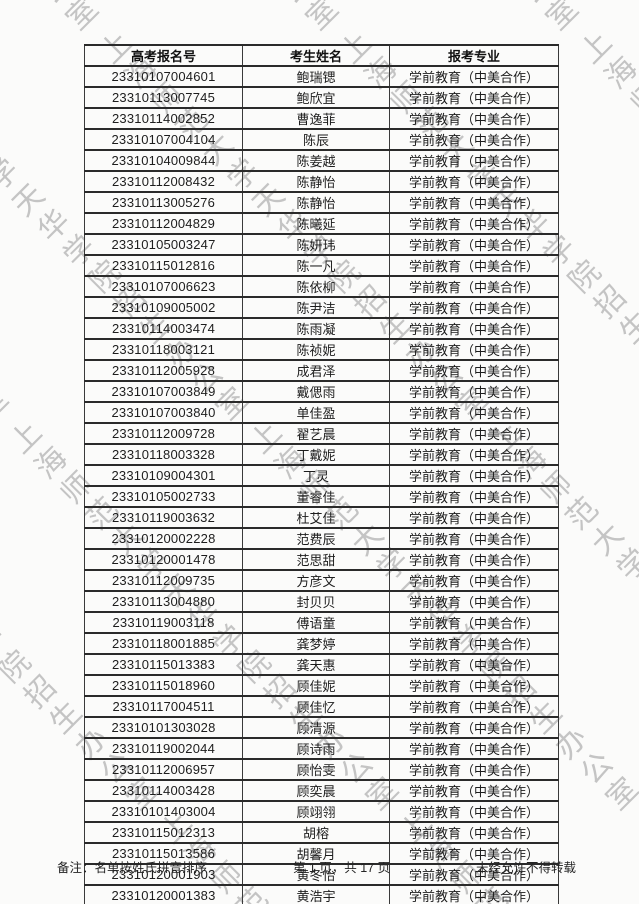 The width and height of the screenshot is (639, 904). I want to click on table-row: 23310118003328 丁戴妮 学前教育（中美合作）, so click(321, 454).